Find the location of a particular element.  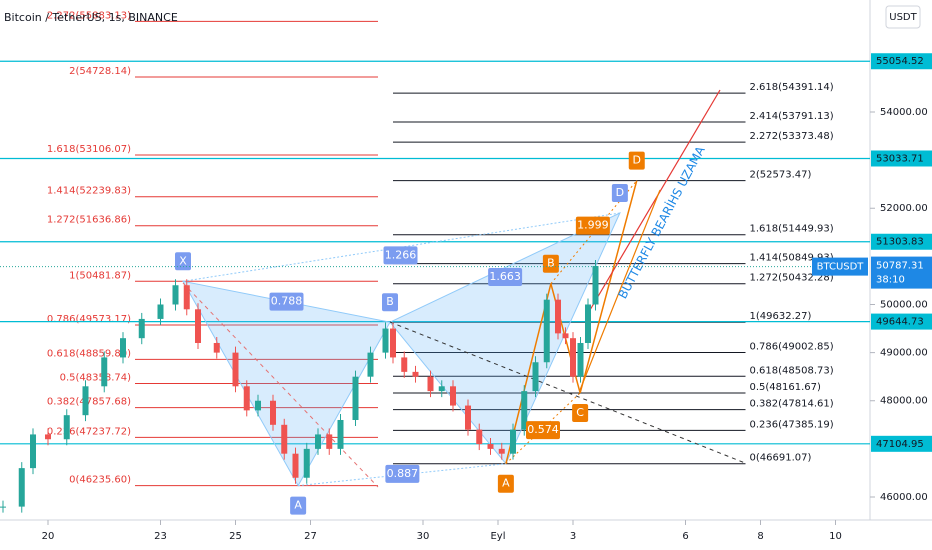

ratio-label: 0.574 is located at coordinates (543, 429).